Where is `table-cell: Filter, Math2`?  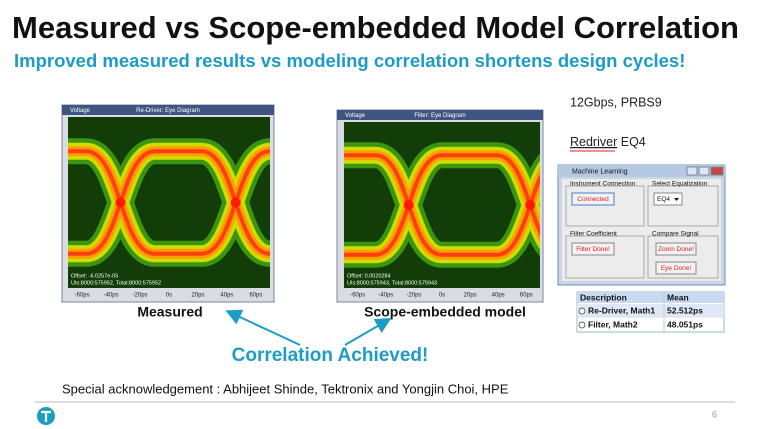
table-cell: Filter, Math2 is located at coordinates (613, 324).